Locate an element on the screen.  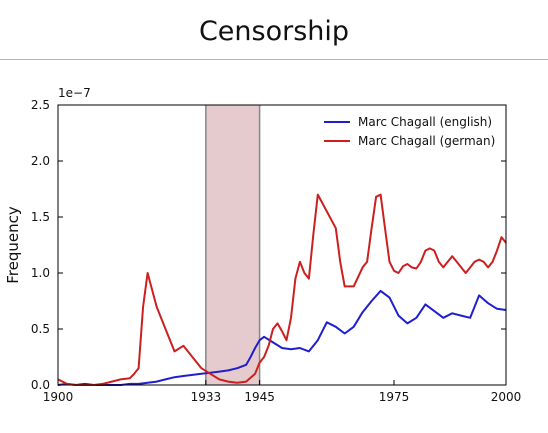
y-tick-label: 0.5 is located at coordinates (40, 329).